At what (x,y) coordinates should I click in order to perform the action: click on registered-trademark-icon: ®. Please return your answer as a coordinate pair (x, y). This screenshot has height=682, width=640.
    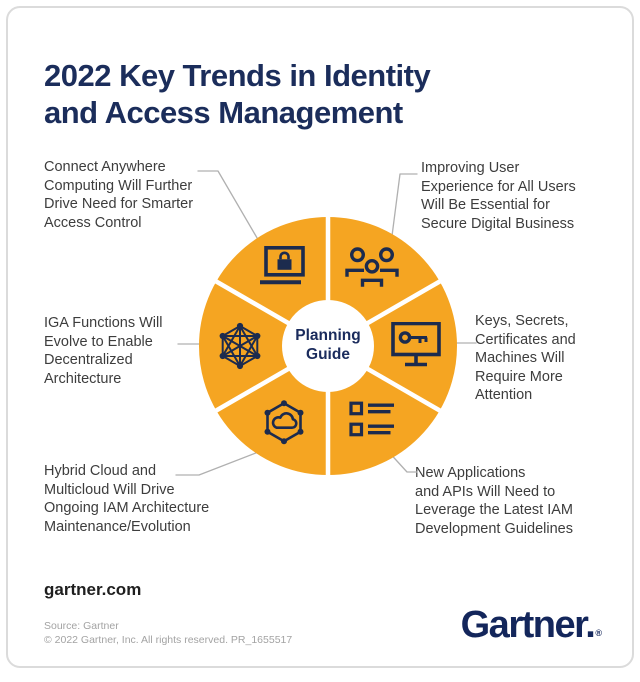
    Looking at the image, I should click on (598, 633).